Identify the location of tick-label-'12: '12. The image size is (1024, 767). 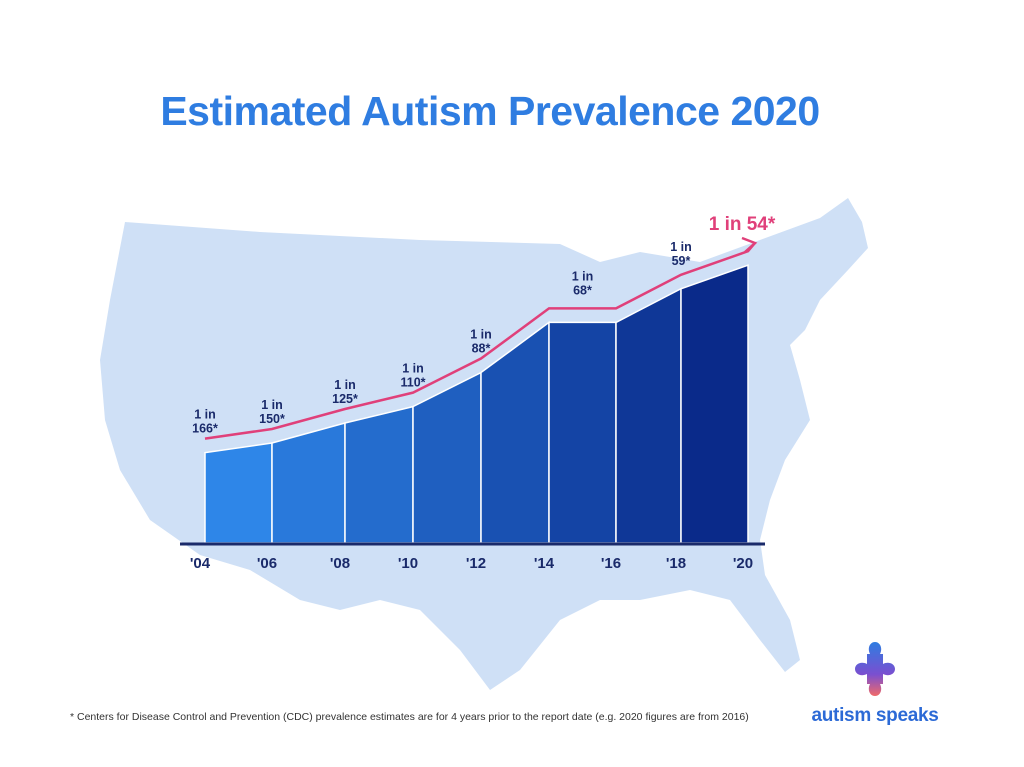
(476, 563).